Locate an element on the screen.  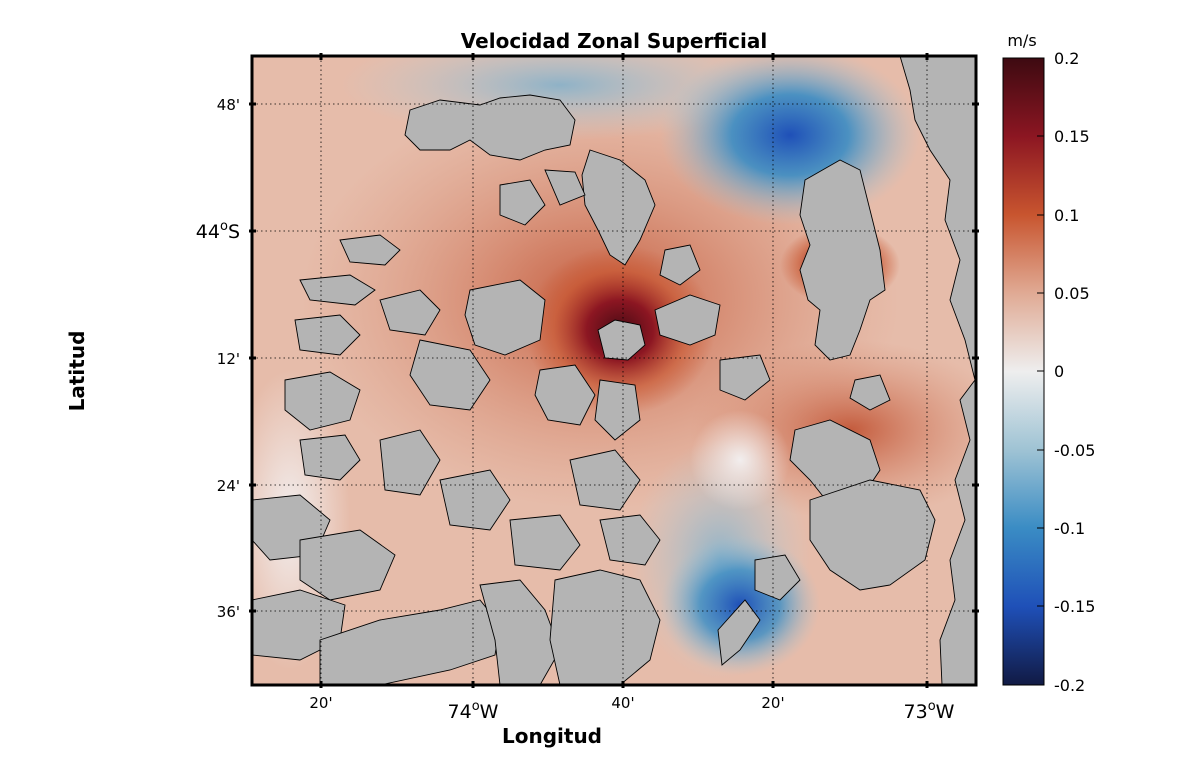
x-tick-labels: 20' 74oW 40' 20' 73oW is located at coordinates (631, 708).